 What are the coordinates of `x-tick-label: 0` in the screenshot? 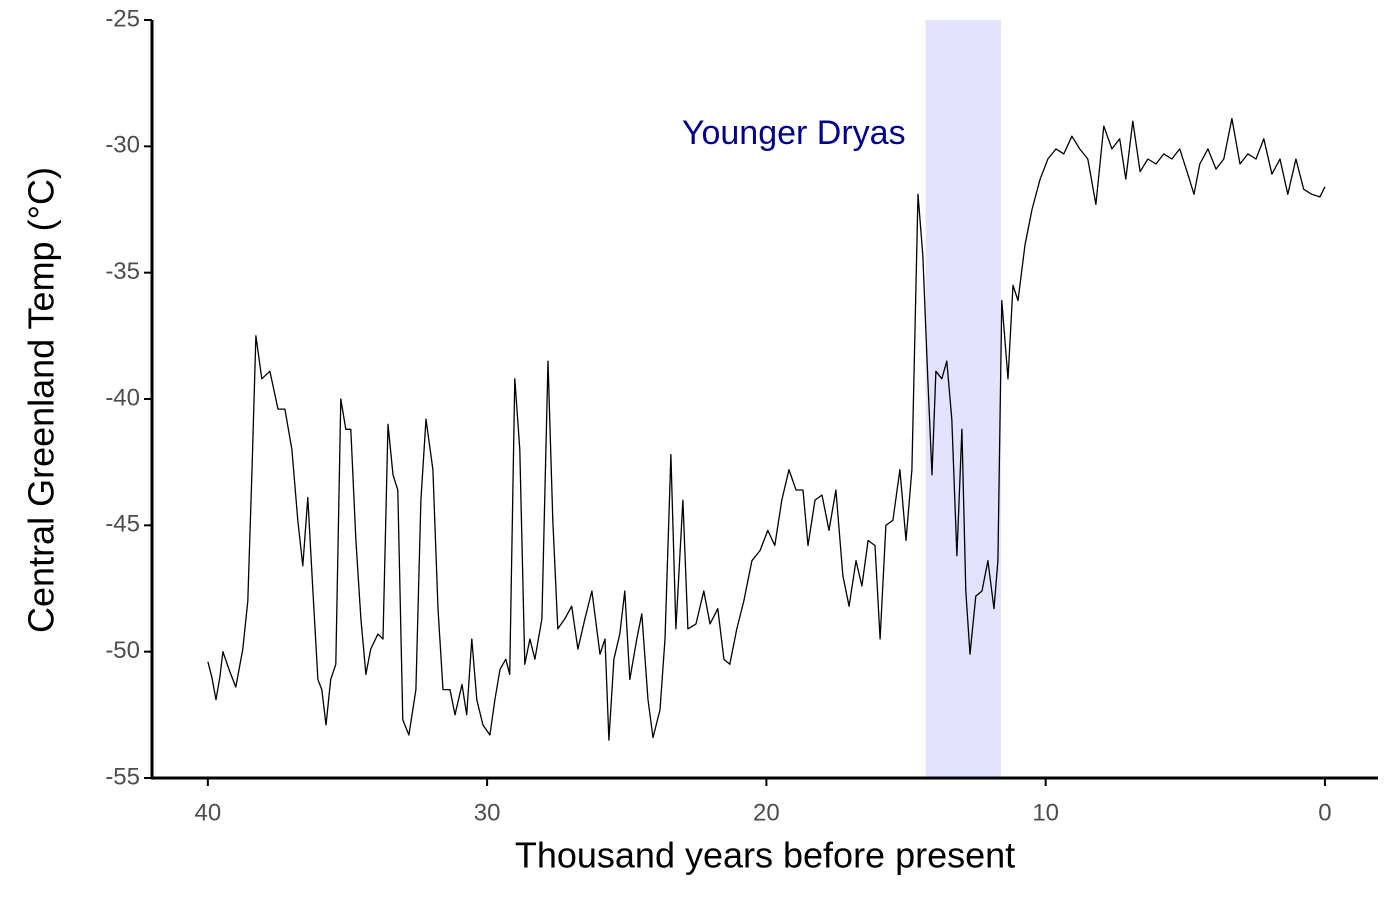 It's located at (1324, 812).